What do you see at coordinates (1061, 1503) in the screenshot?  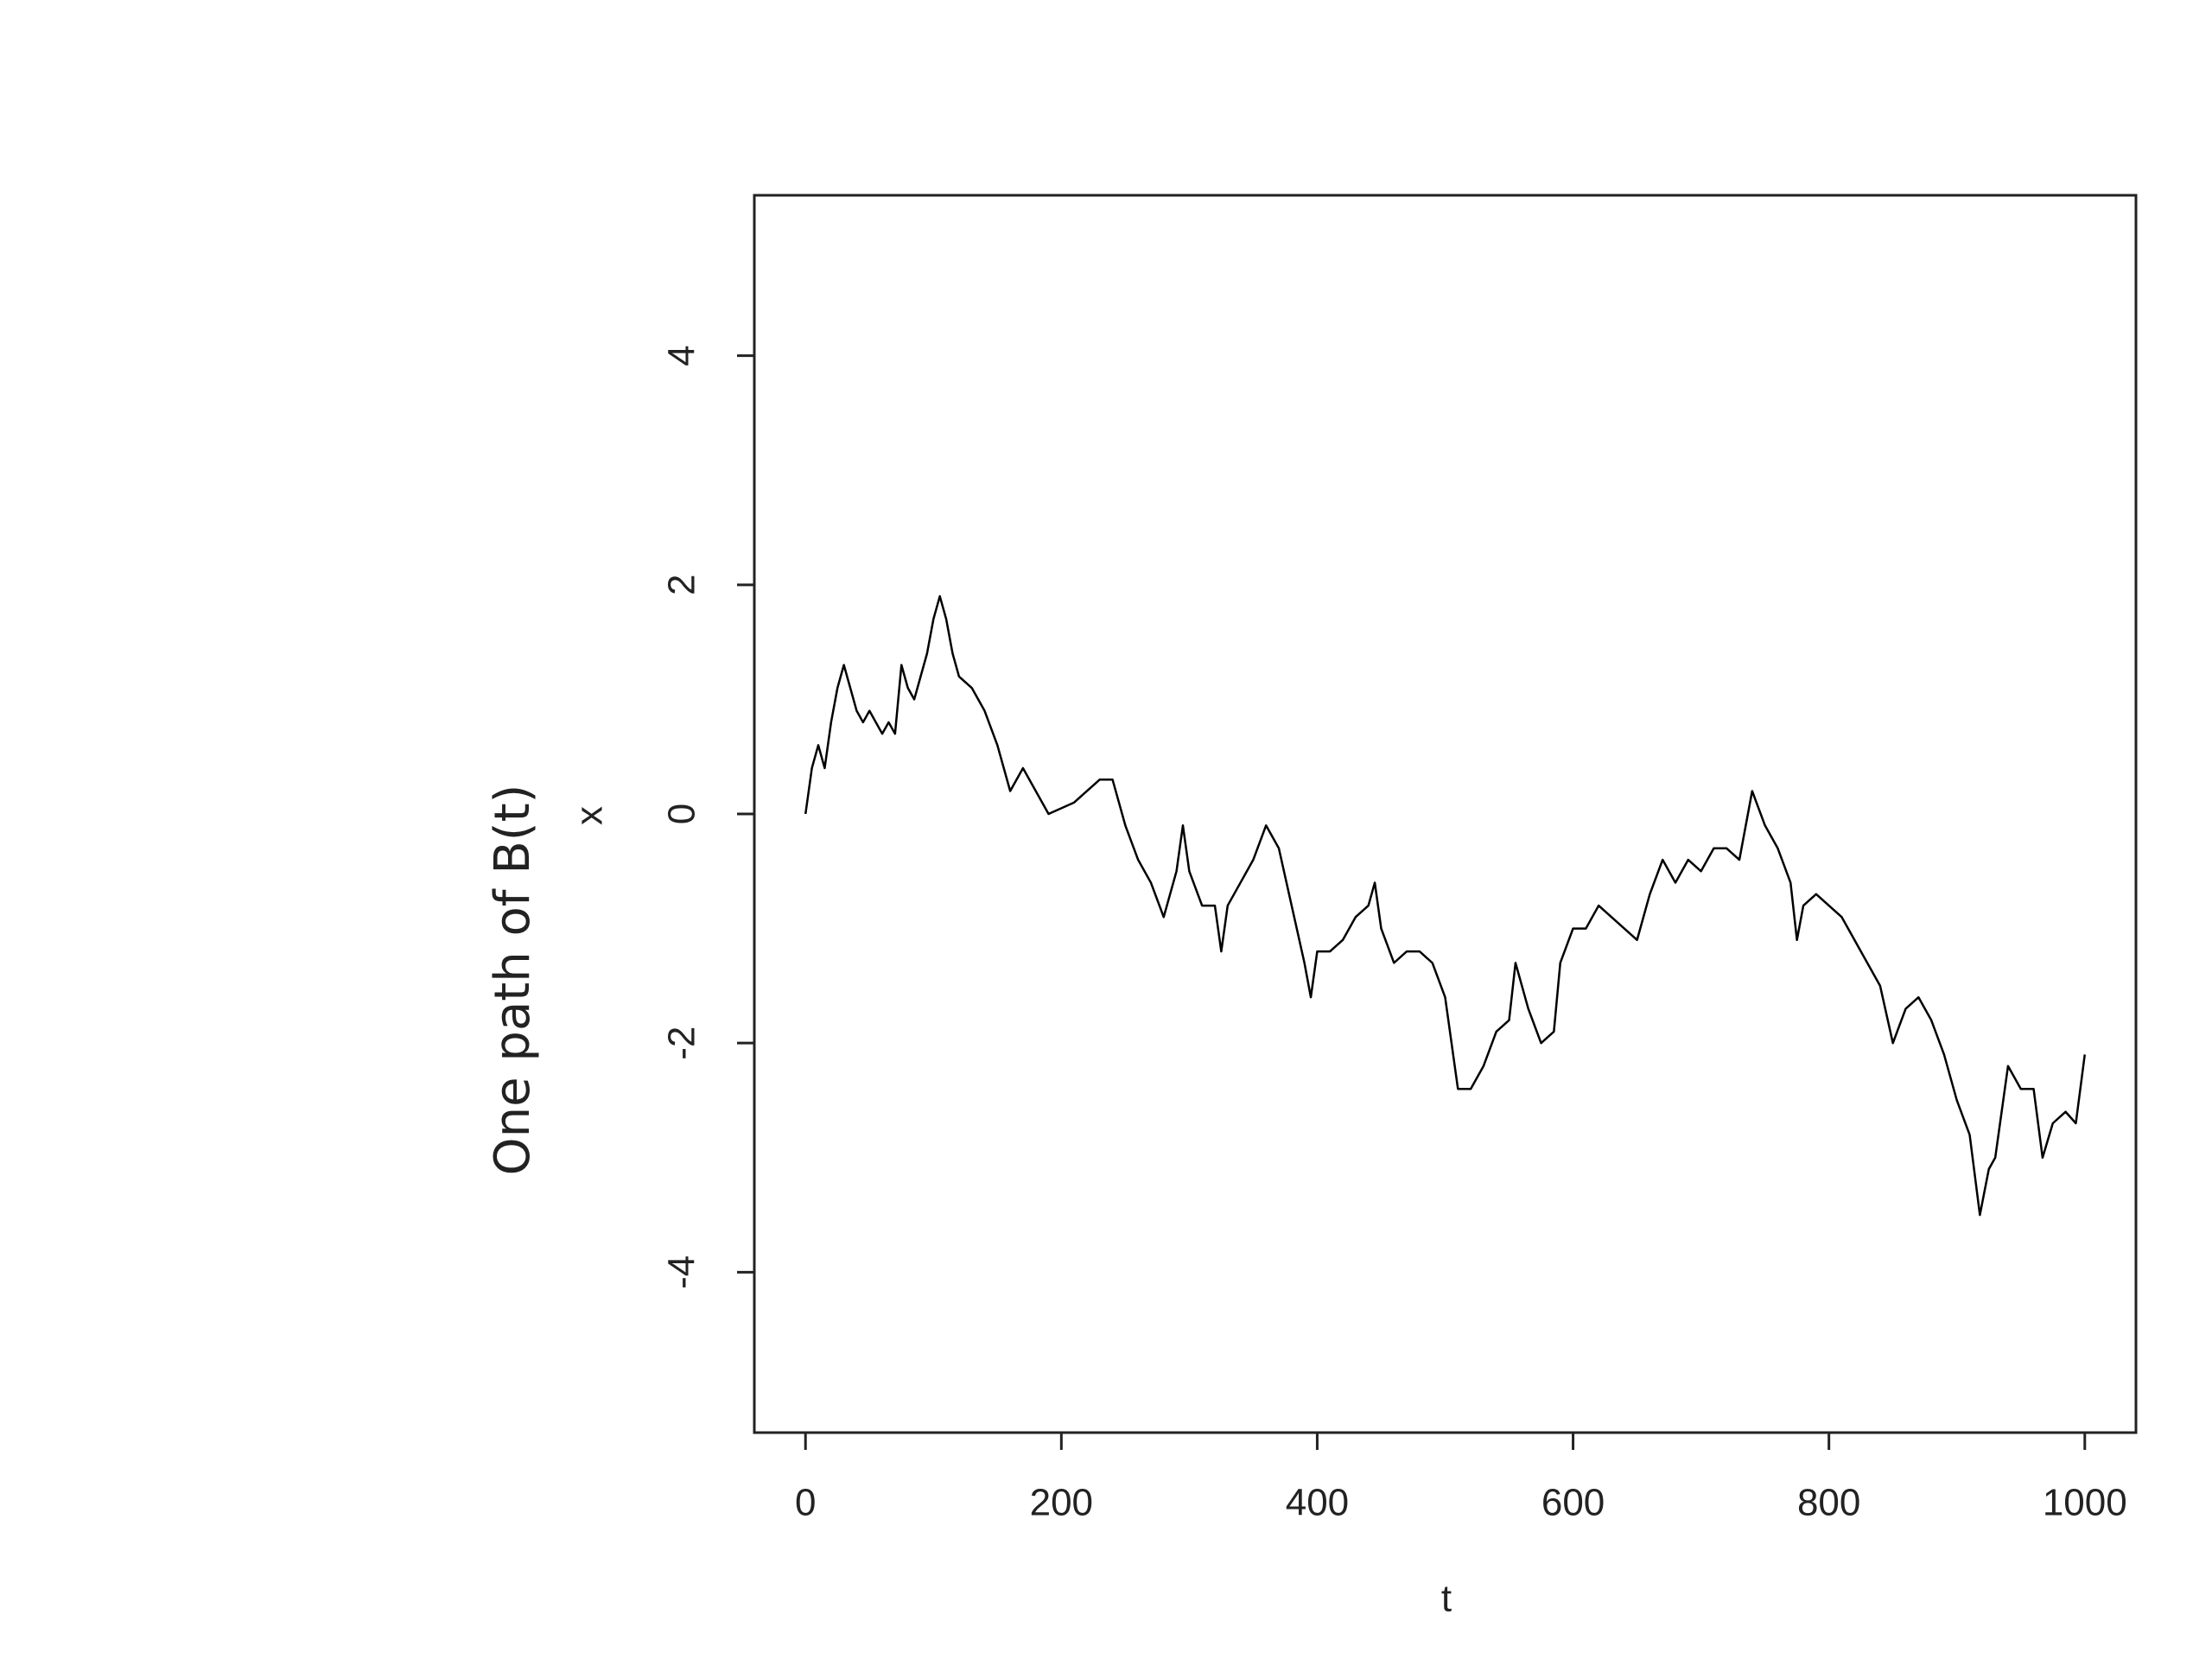 I see `x-tick-label: 200` at bounding box center [1061, 1503].